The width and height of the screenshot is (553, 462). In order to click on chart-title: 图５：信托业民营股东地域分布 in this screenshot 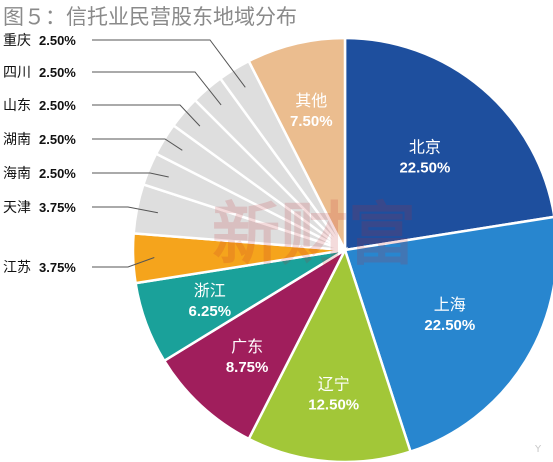, I will do `click(150, 17)`.